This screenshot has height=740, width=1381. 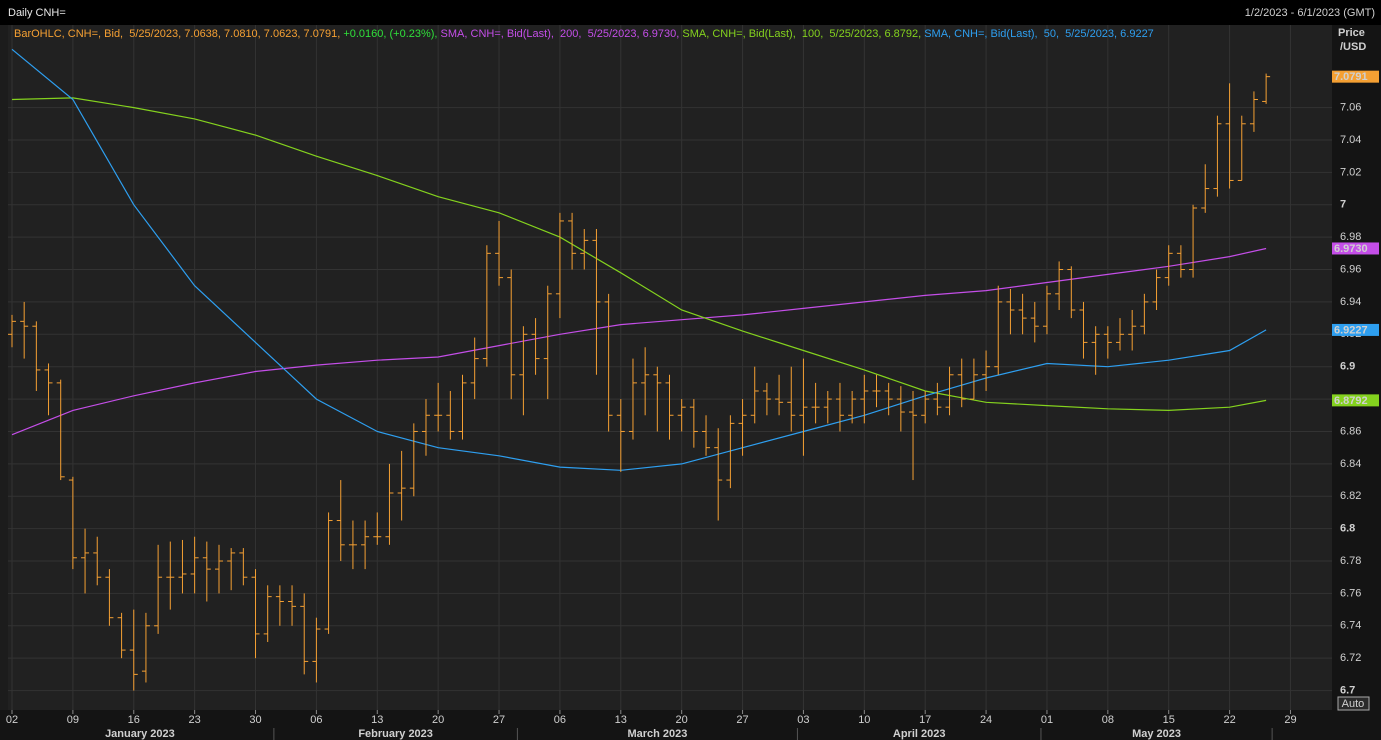 I want to click on month-label: April 2023, so click(x=919, y=734).